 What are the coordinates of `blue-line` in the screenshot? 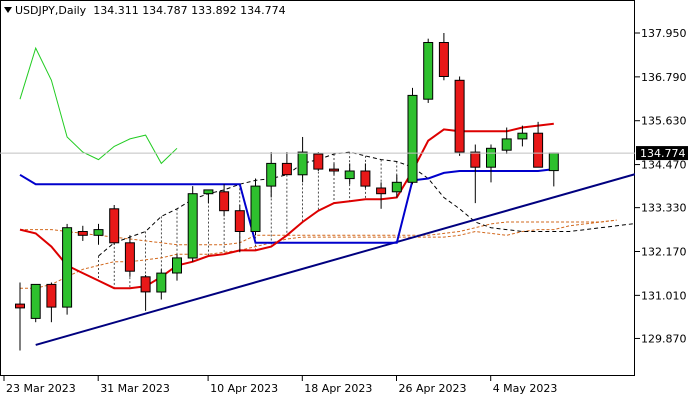 It's located at (286, 206).